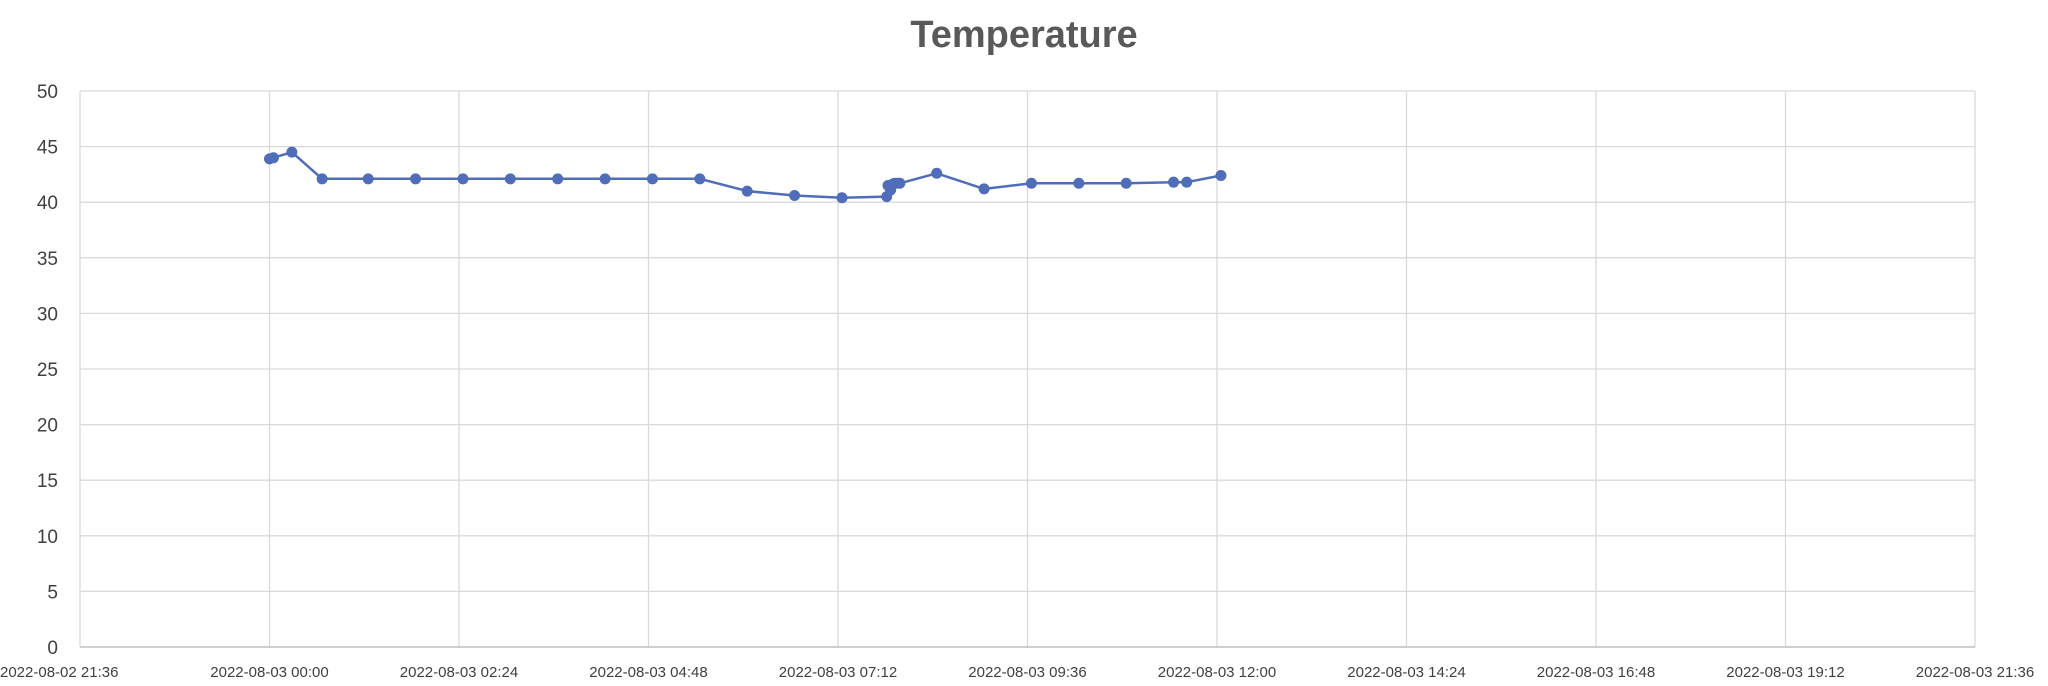 The height and width of the screenshot is (686, 2048). Describe the element at coordinates (47, 203) in the screenshot. I see `y-tick-label: 40` at that location.